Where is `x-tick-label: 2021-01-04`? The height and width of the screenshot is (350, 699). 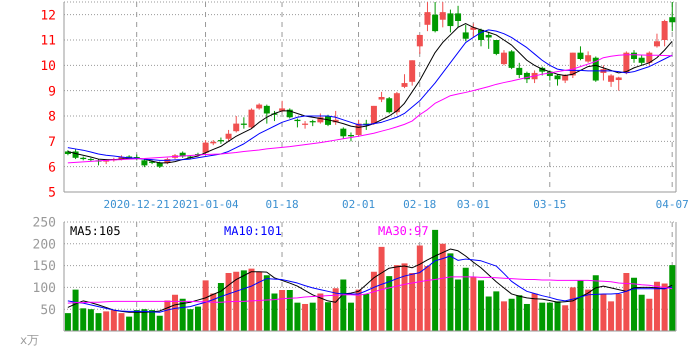
x-tick-label: 2021-01-04 is located at coordinates (206, 204).